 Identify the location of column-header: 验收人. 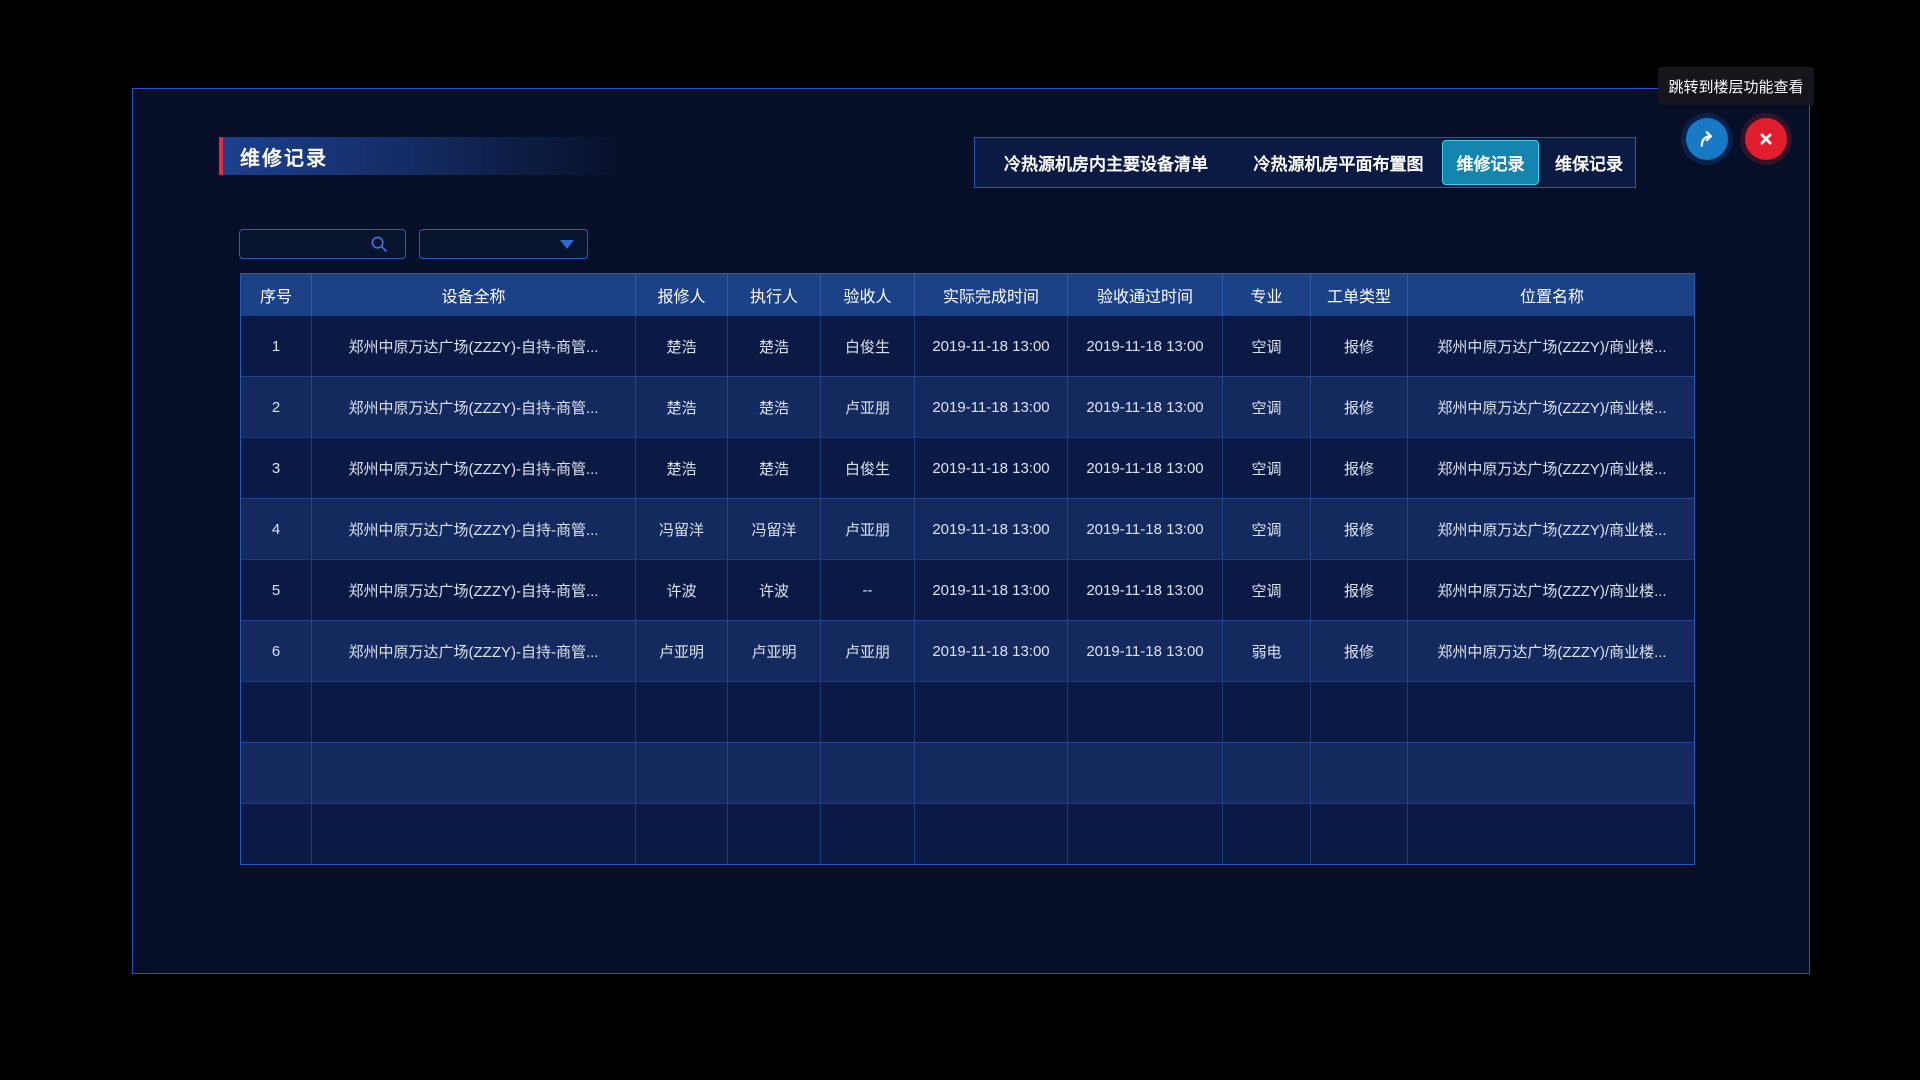
(868, 294).